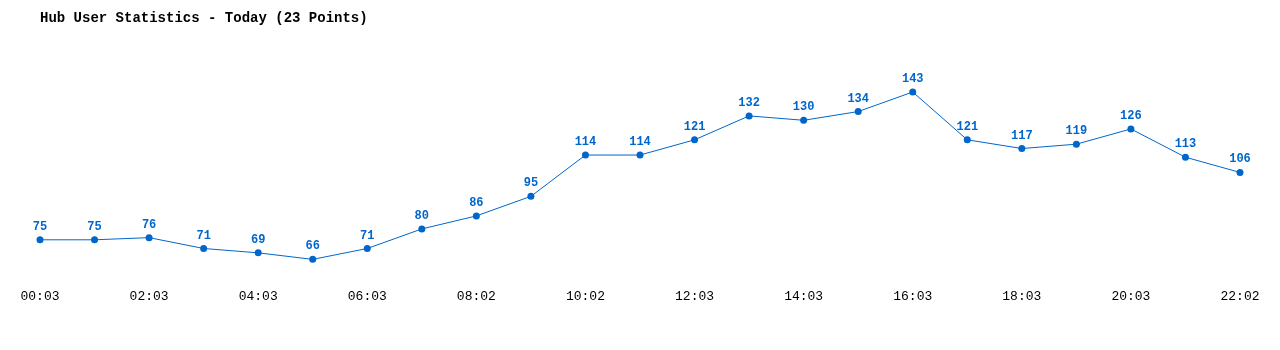 The image size is (1280, 350). I want to click on data-label: 134, so click(858, 98).